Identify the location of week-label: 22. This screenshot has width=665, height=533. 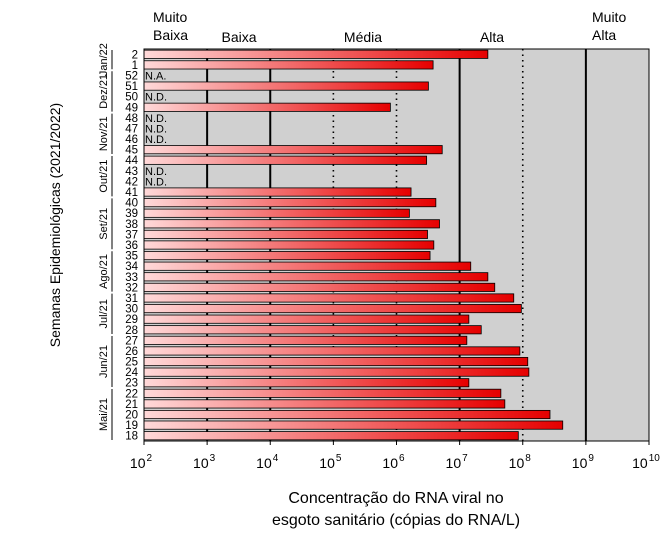
(131, 394).